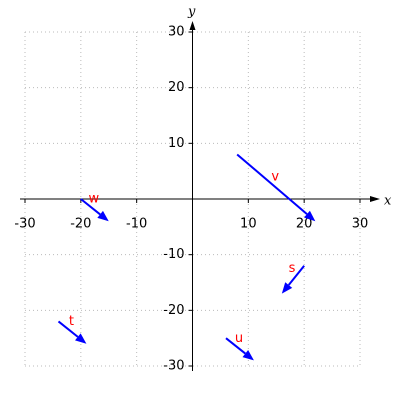 The image size is (400, 404). Describe the element at coordinates (176, 143) in the screenshot. I see `y-tick-label: 10` at that location.